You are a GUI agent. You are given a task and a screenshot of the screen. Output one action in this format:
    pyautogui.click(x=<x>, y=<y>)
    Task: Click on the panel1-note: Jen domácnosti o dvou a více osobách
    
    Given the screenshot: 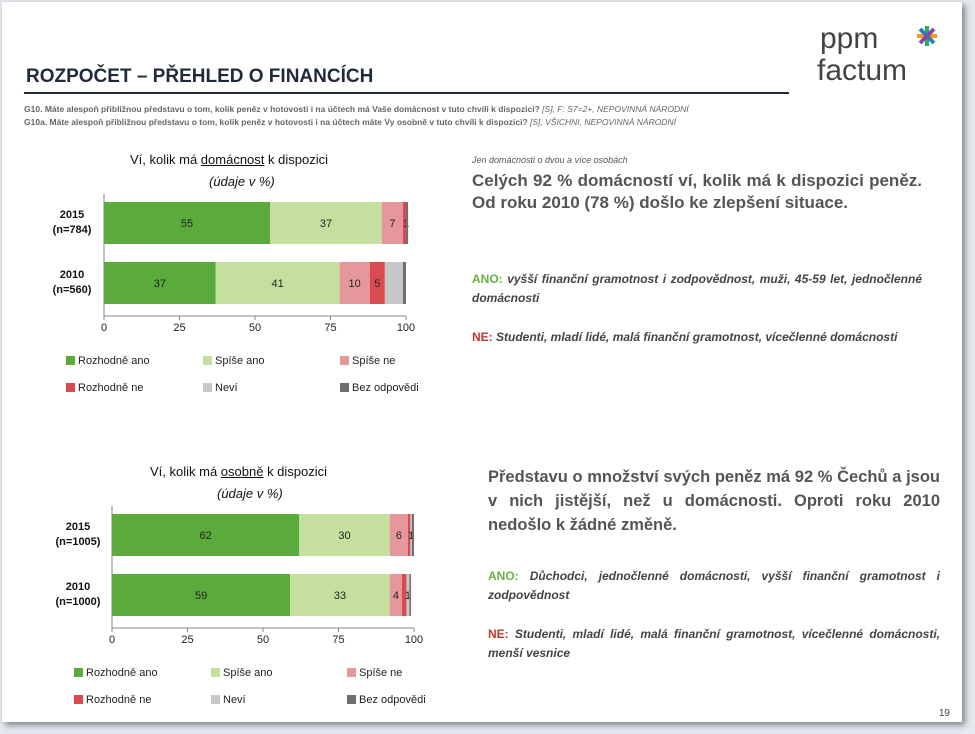 What is the action you would take?
    pyautogui.click(x=550, y=160)
    